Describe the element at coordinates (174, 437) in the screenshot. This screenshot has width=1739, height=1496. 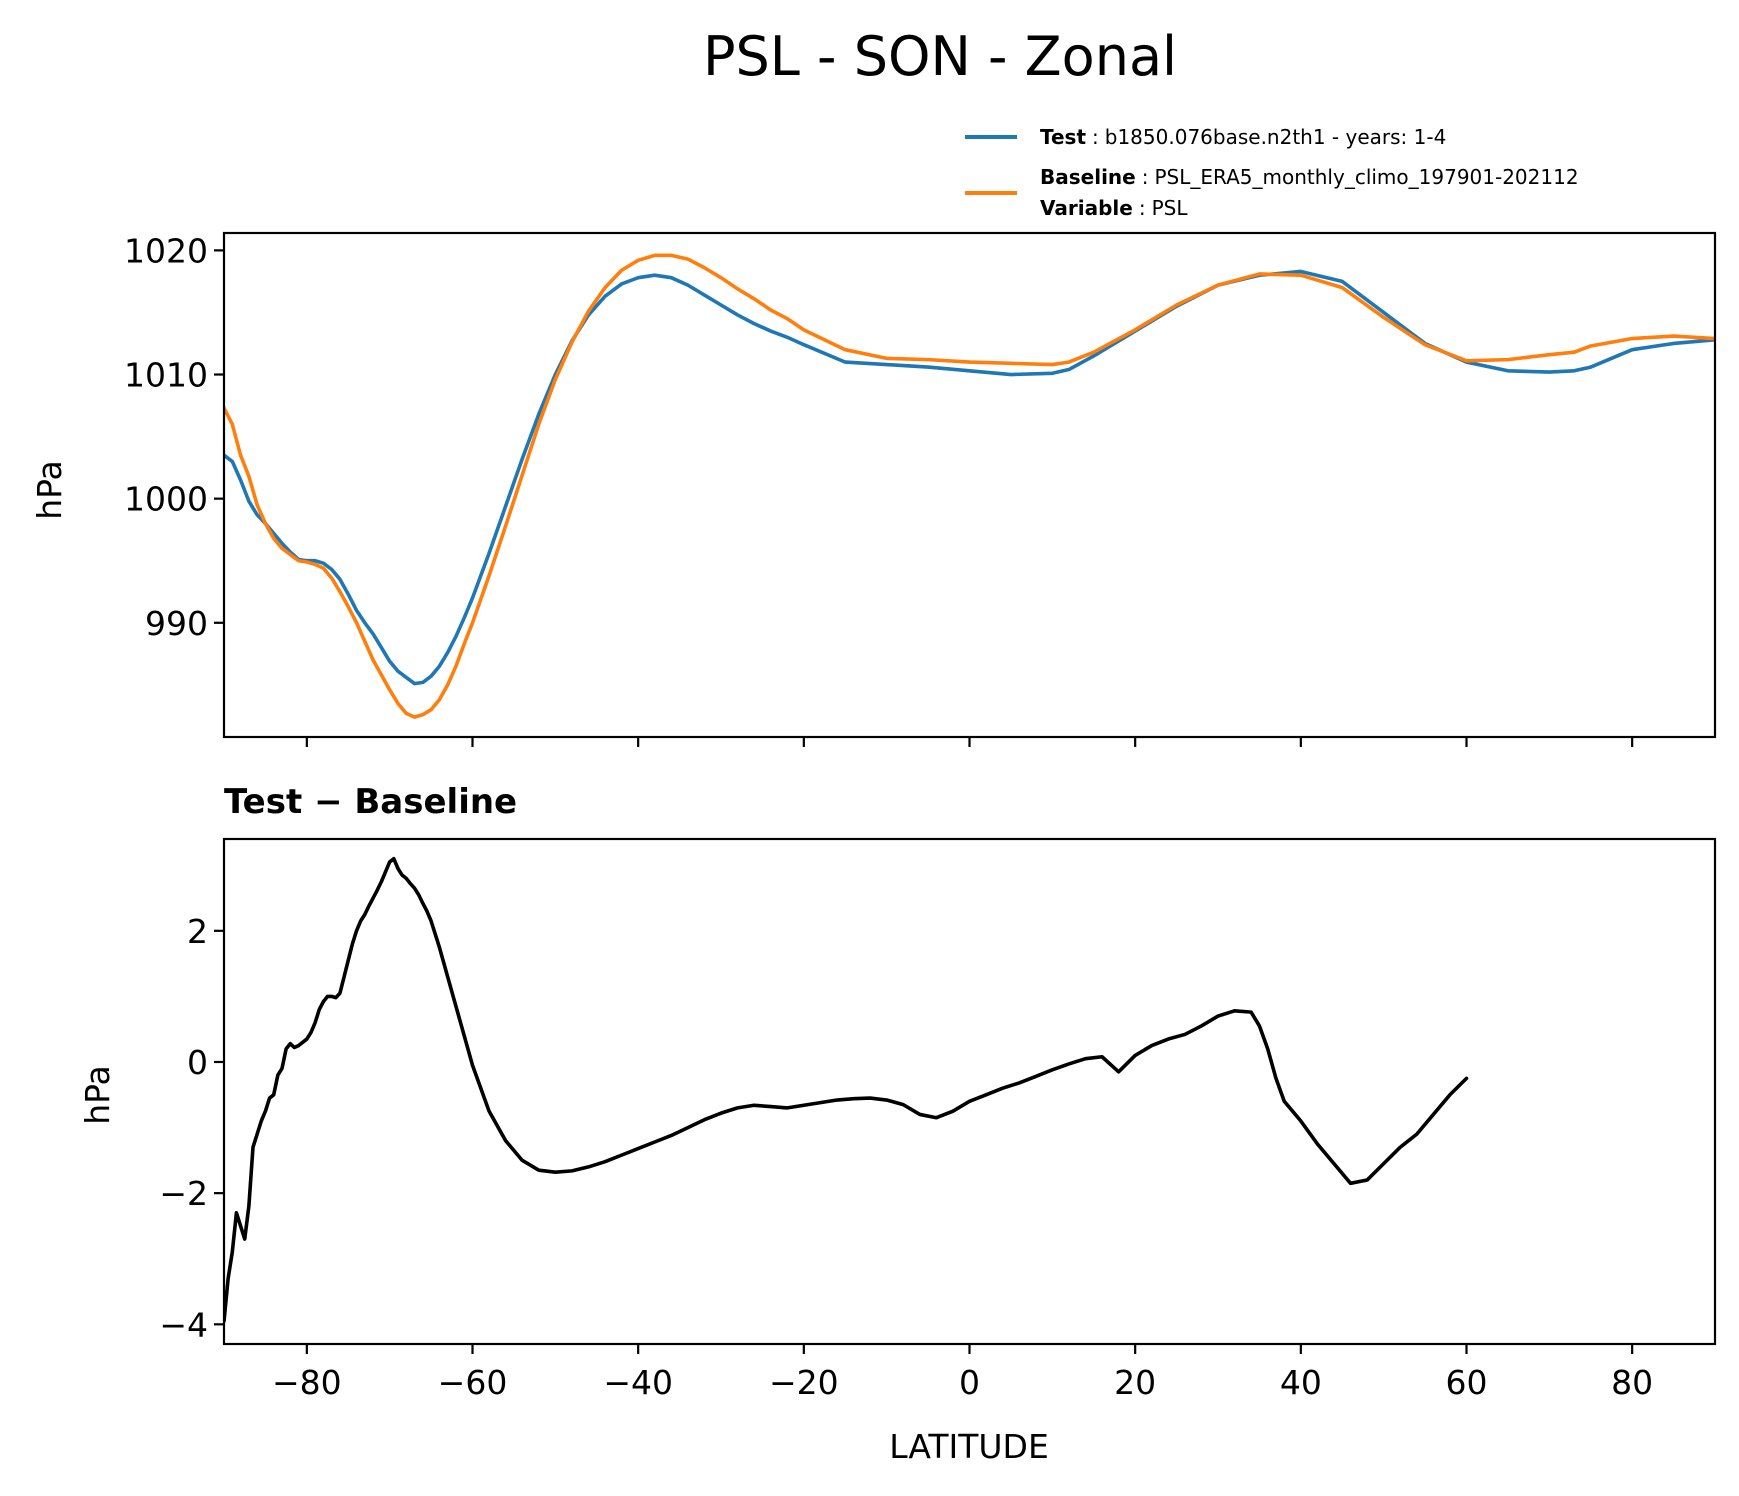
I see `top-y-axis: 990 1000 1010 1020` at that location.